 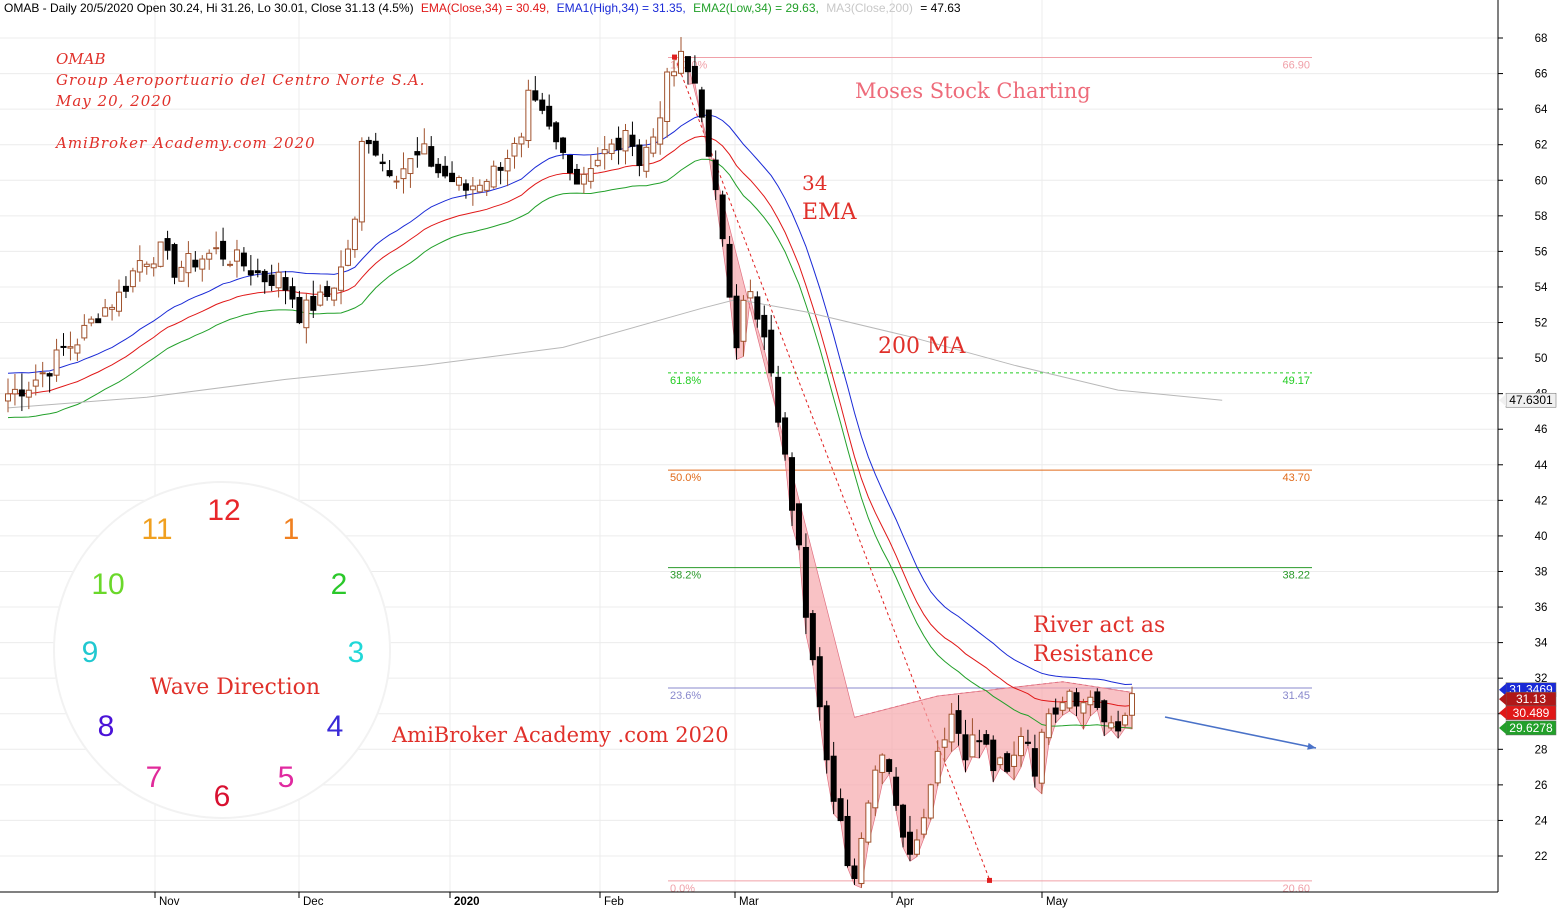 What do you see at coordinates (1296, 576) in the screenshot?
I see `fib-value-label: 38.22` at bounding box center [1296, 576].